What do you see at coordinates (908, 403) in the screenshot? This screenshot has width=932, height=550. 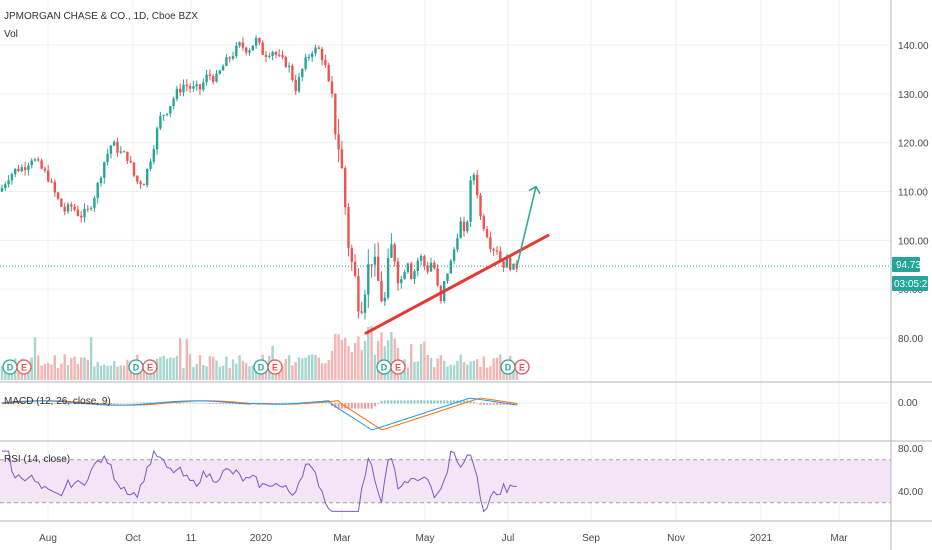 I see `macd-tick: 0.00` at bounding box center [908, 403].